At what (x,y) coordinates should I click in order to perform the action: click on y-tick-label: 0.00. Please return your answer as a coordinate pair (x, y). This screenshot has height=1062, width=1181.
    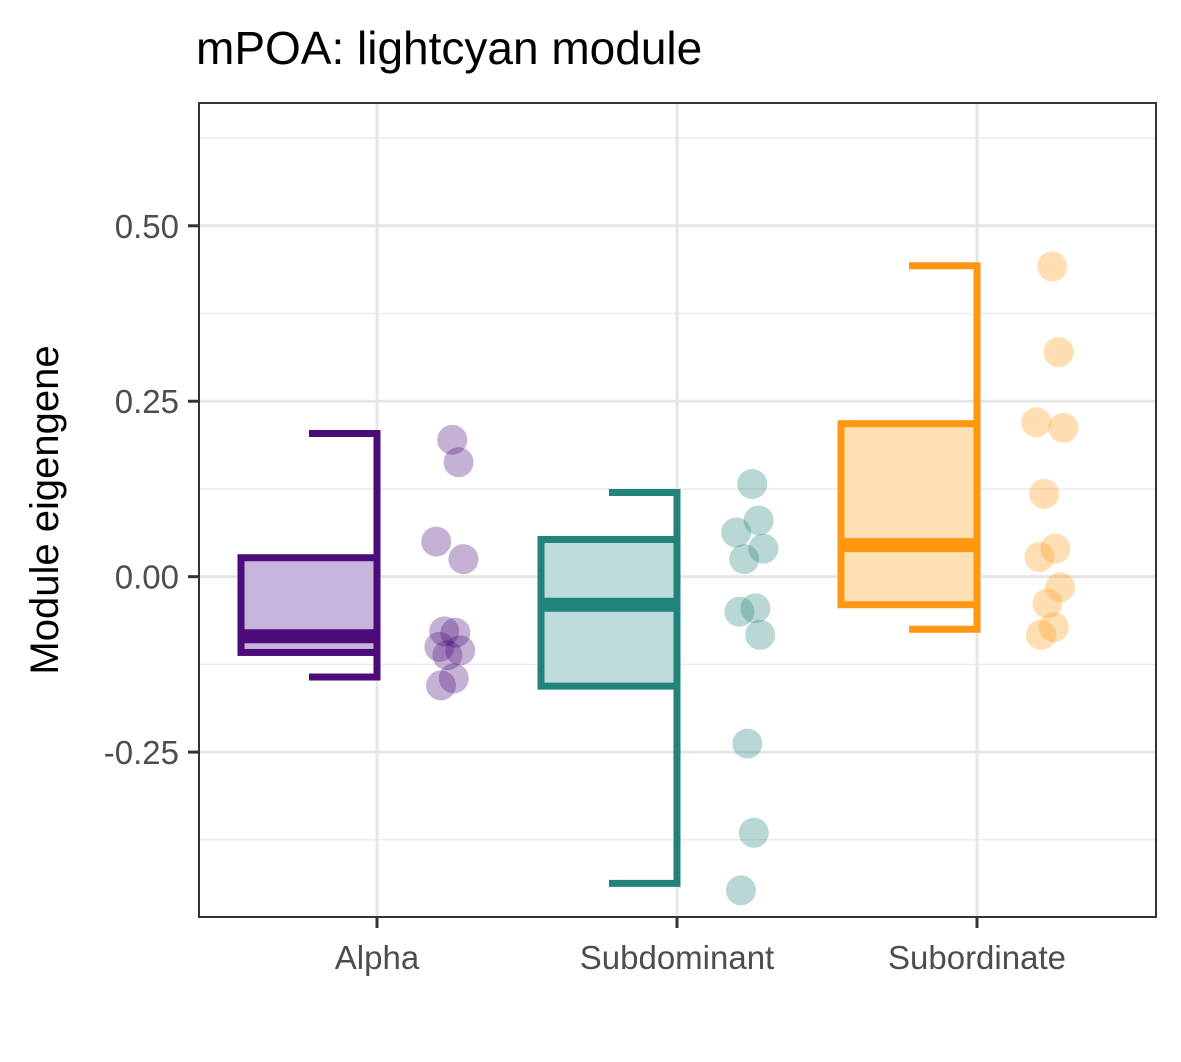
    Looking at the image, I should click on (147, 577).